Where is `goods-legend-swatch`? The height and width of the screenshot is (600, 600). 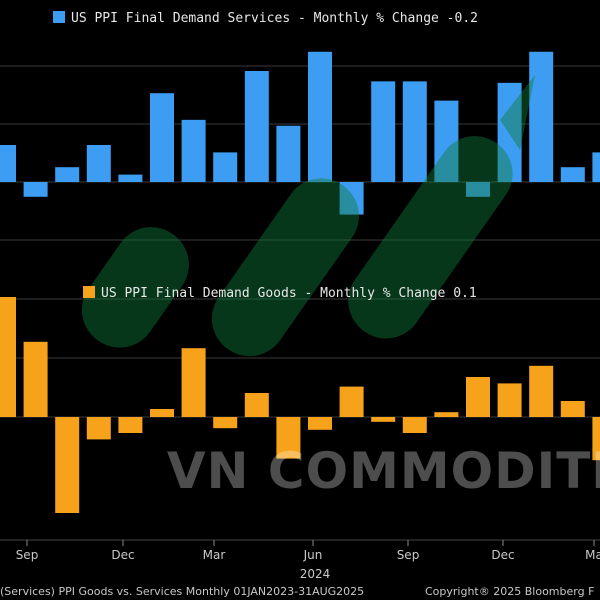
goods-legend-swatch is located at coordinates (89, 292).